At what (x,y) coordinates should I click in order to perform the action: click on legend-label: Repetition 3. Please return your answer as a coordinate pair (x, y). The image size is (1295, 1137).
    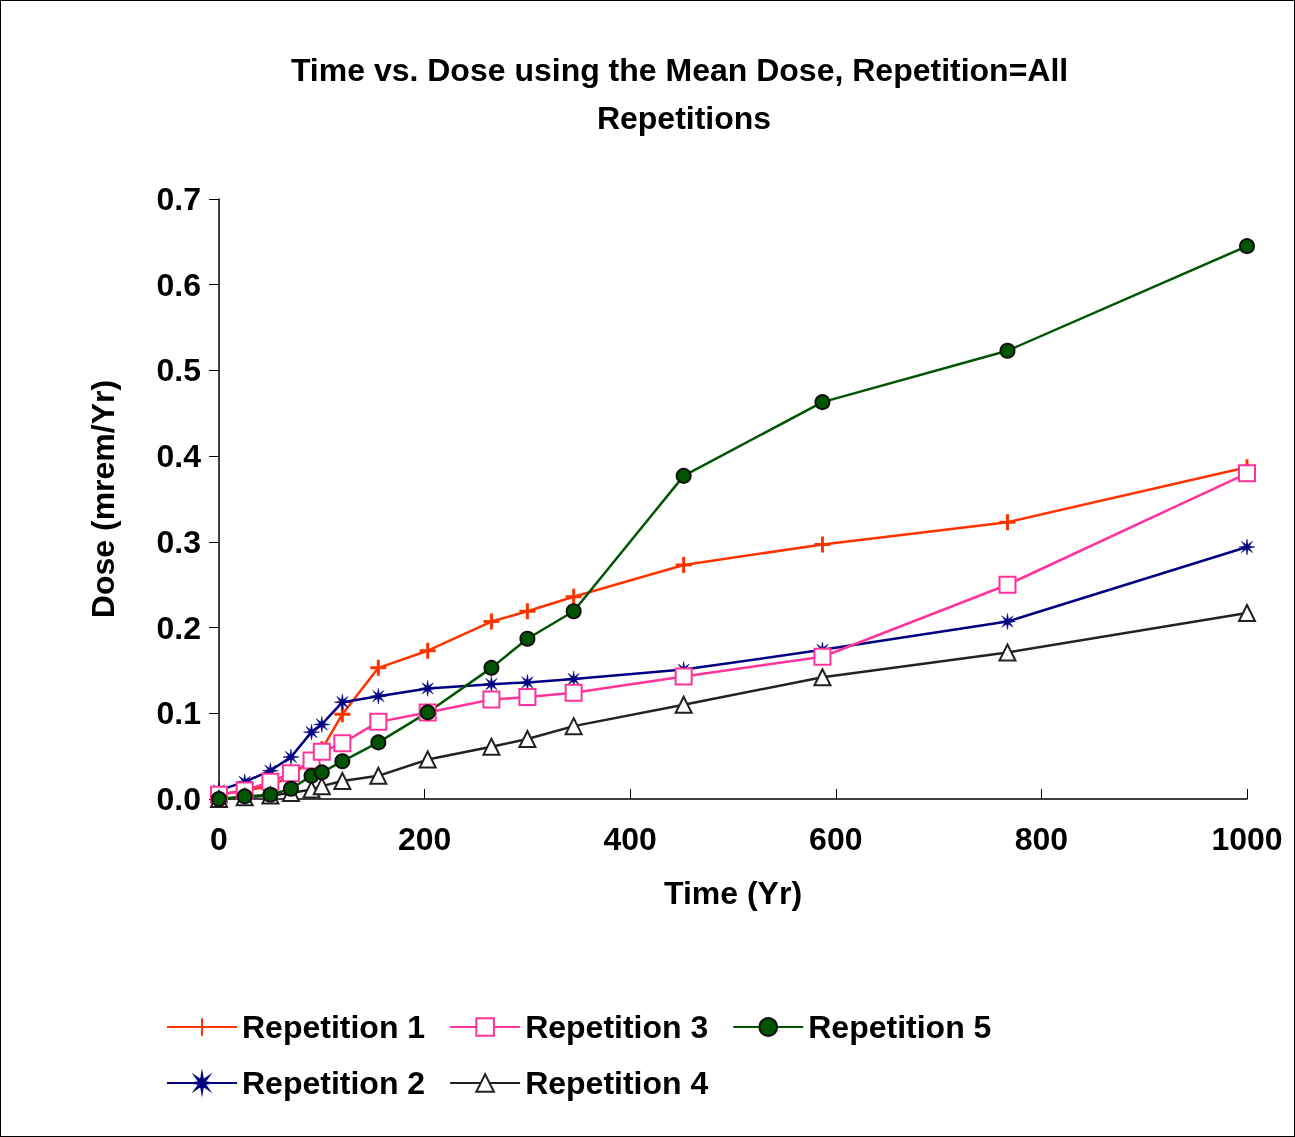
    Looking at the image, I should click on (617, 1027).